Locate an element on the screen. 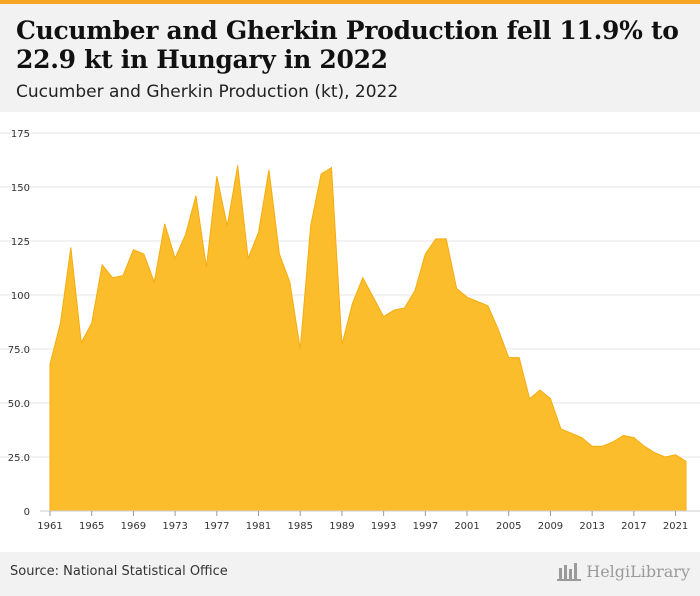 The height and width of the screenshot is (596, 700). x-tick-label: 1993 is located at coordinates (383, 526).